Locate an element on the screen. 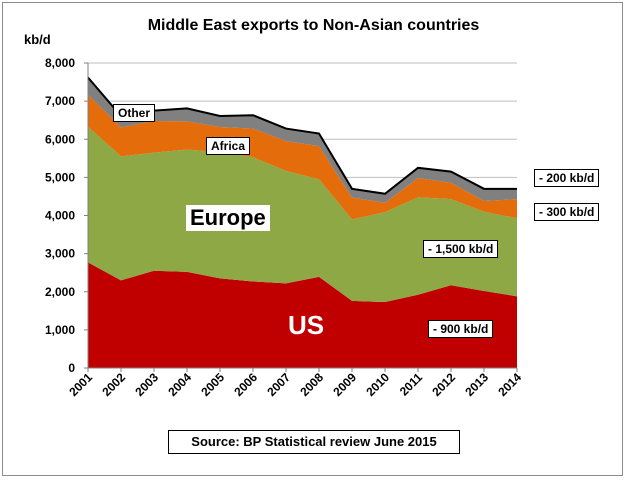  other-change-label: - 200 kb/d is located at coordinates (567, 178).